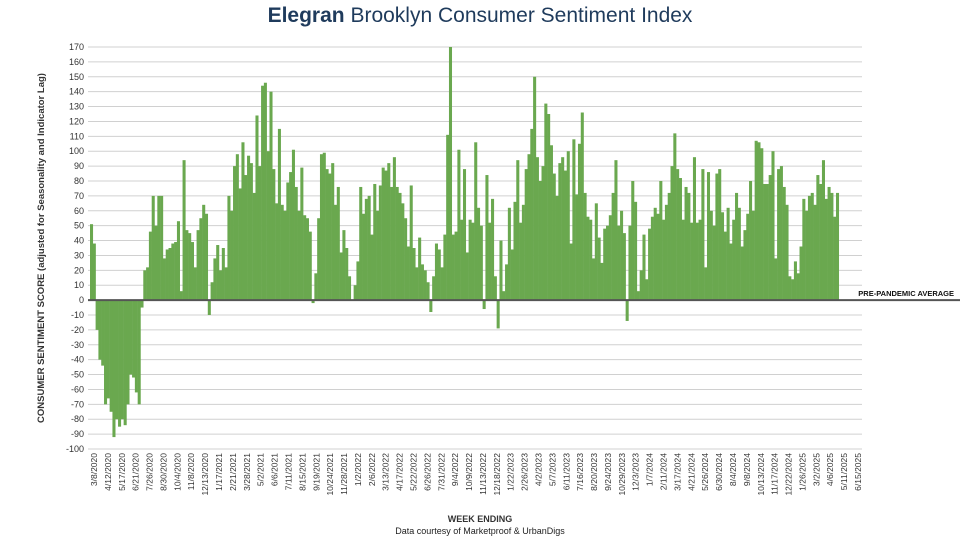 Image resolution: width=960 pixels, height=540 pixels. Describe the element at coordinates (414, 472) in the screenshot. I see `x-tick-label: 5/22/2022` at that location.